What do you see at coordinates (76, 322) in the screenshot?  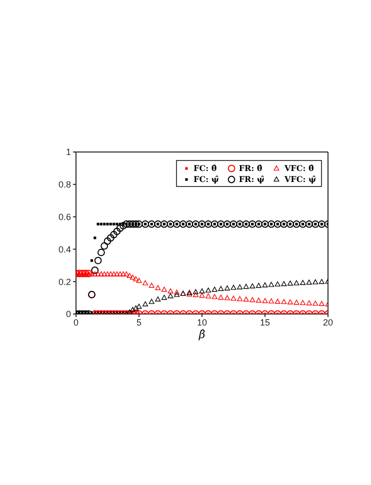 I see `x-tick-label: 0` at bounding box center [76, 322].